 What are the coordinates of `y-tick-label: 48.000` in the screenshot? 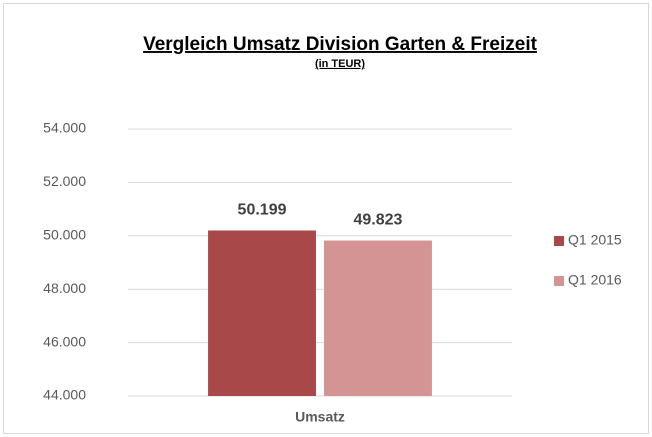 It's located at (64, 288).